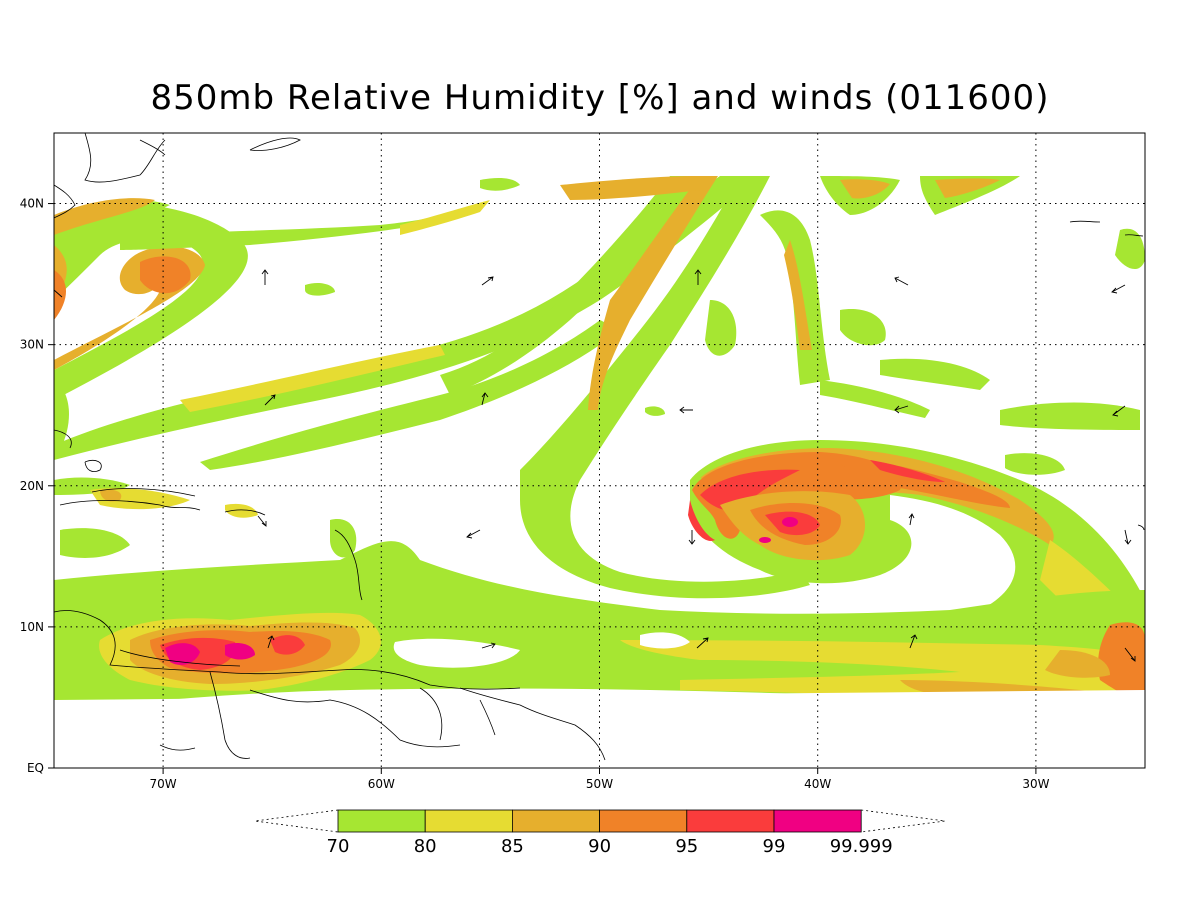  I want to click on colorbar-legend: 70 80 85 90 95 99 99.999, so click(600, 833).